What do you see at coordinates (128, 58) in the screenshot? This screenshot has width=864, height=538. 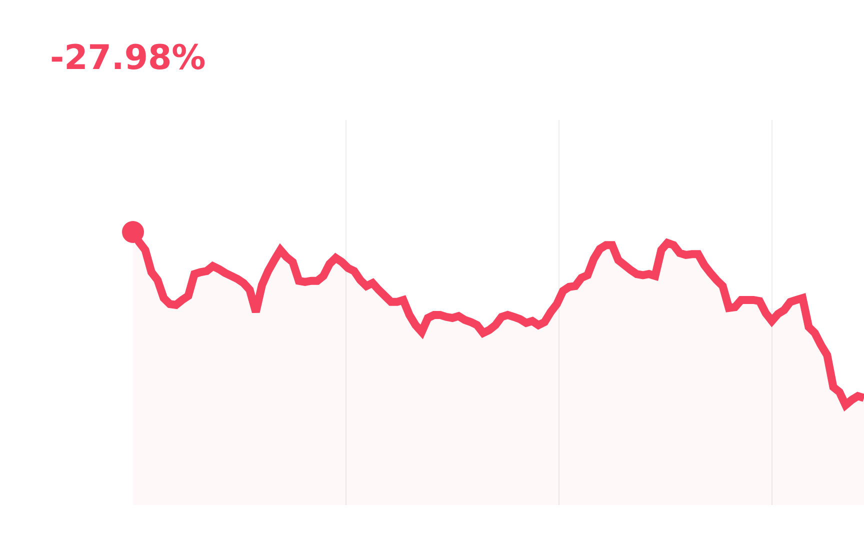 I see `text: -27.98%` at bounding box center [128, 58].